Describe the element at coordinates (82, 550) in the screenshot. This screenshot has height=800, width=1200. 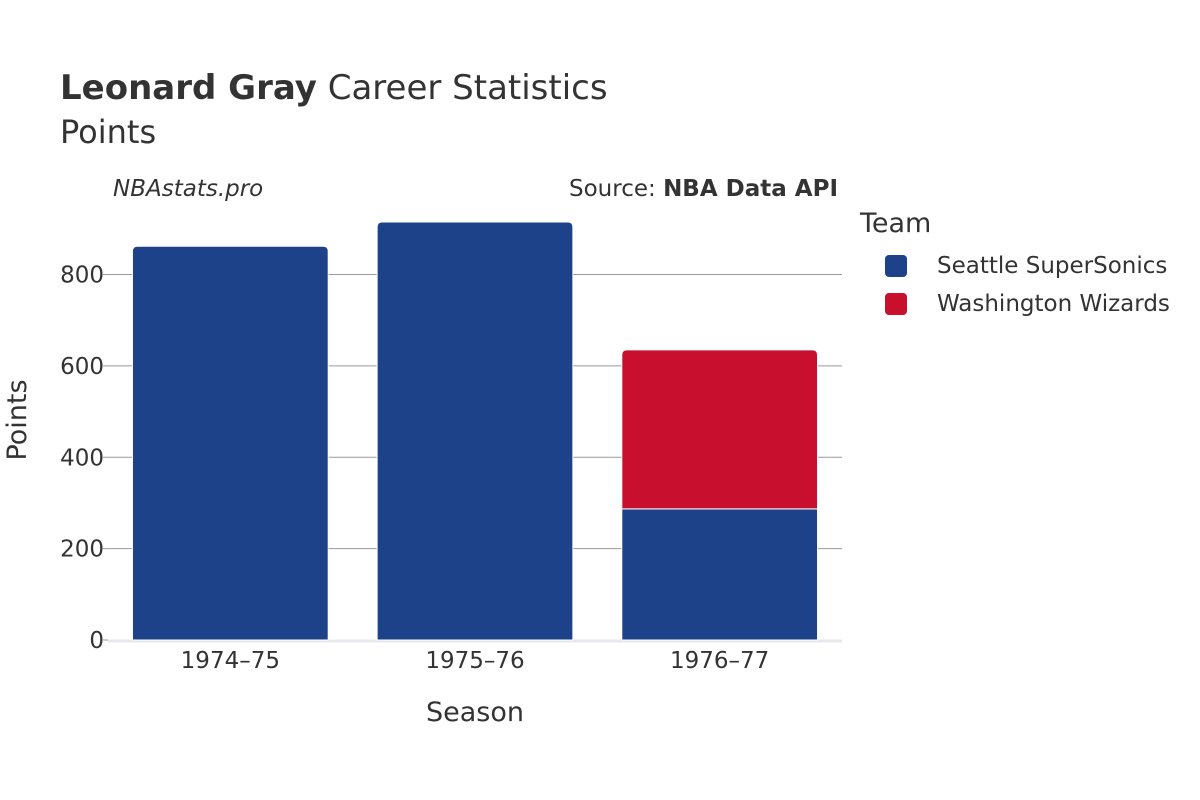
I see `y-tick-label: 200` at that location.